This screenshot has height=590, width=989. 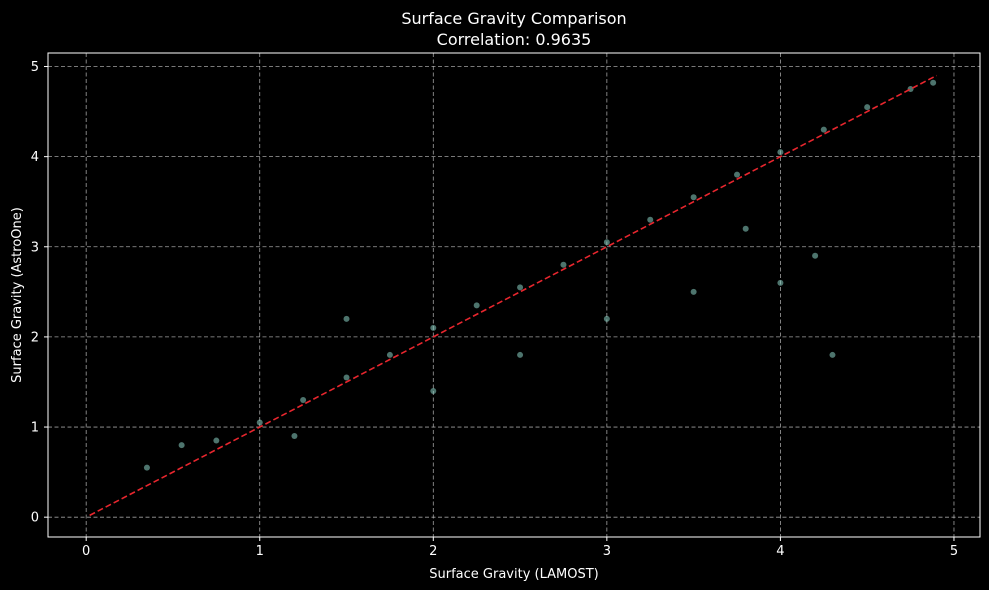 I want to click on x-tick-label: 1, so click(x=260, y=551).